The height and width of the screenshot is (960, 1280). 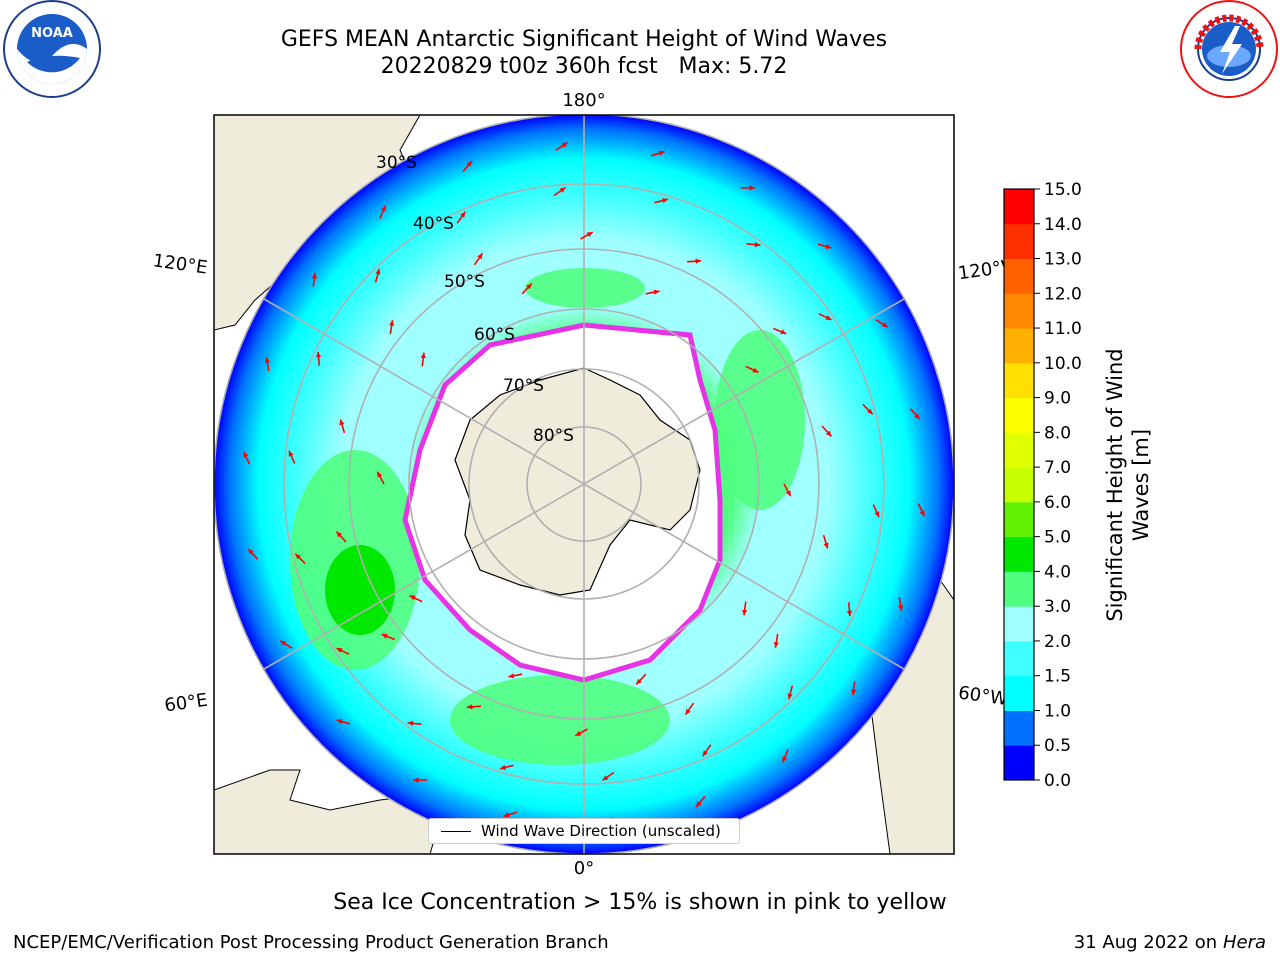 What do you see at coordinates (1057, 711) in the screenshot?
I see `colorbar-tick-label: 1.0` at bounding box center [1057, 711].